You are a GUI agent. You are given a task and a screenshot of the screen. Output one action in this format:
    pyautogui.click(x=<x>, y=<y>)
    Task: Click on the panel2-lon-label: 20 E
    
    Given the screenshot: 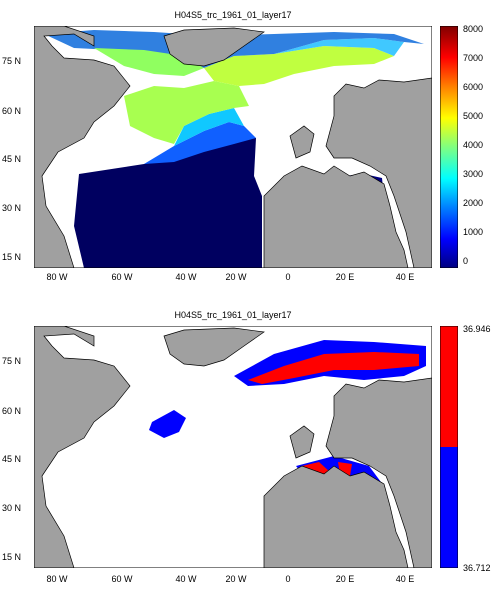 What is the action you would take?
    pyautogui.click(x=345, y=579)
    